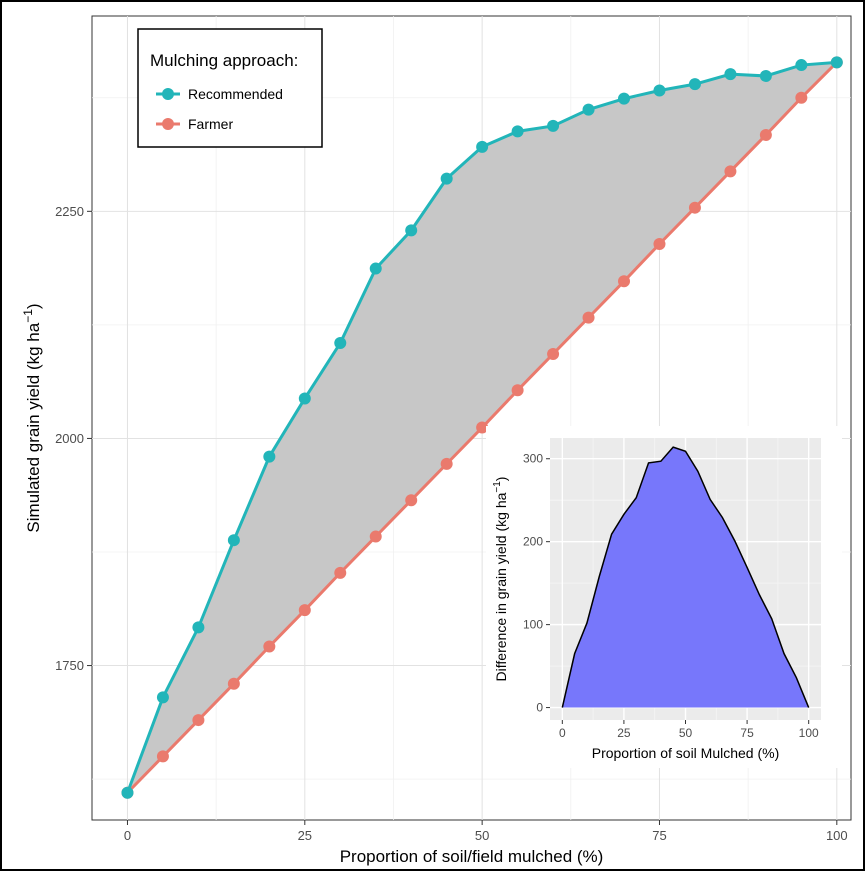  I want to click on y-tick-label: 2000, so click(69, 438).